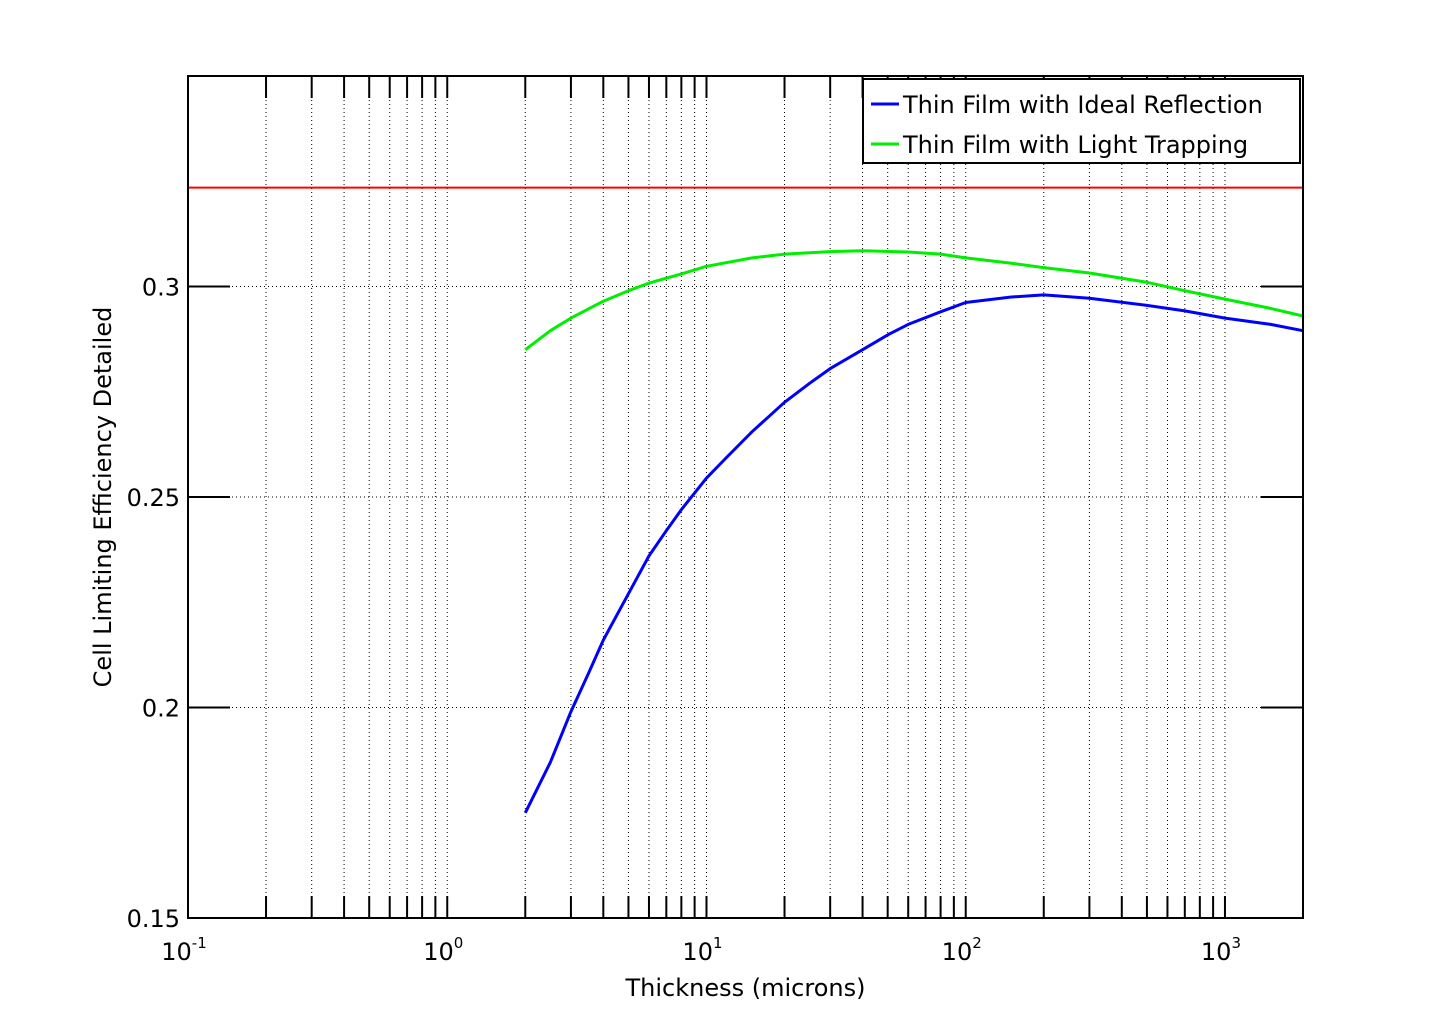  What do you see at coordinates (443, 950) in the screenshot?
I see `x-tick-label: 10⁰` at bounding box center [443, 950].